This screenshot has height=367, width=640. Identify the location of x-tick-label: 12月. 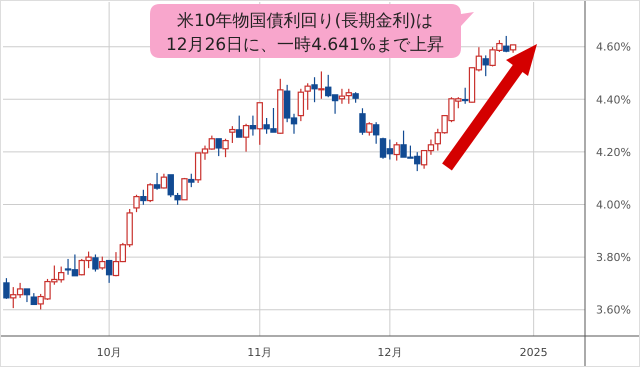
(389, 352).